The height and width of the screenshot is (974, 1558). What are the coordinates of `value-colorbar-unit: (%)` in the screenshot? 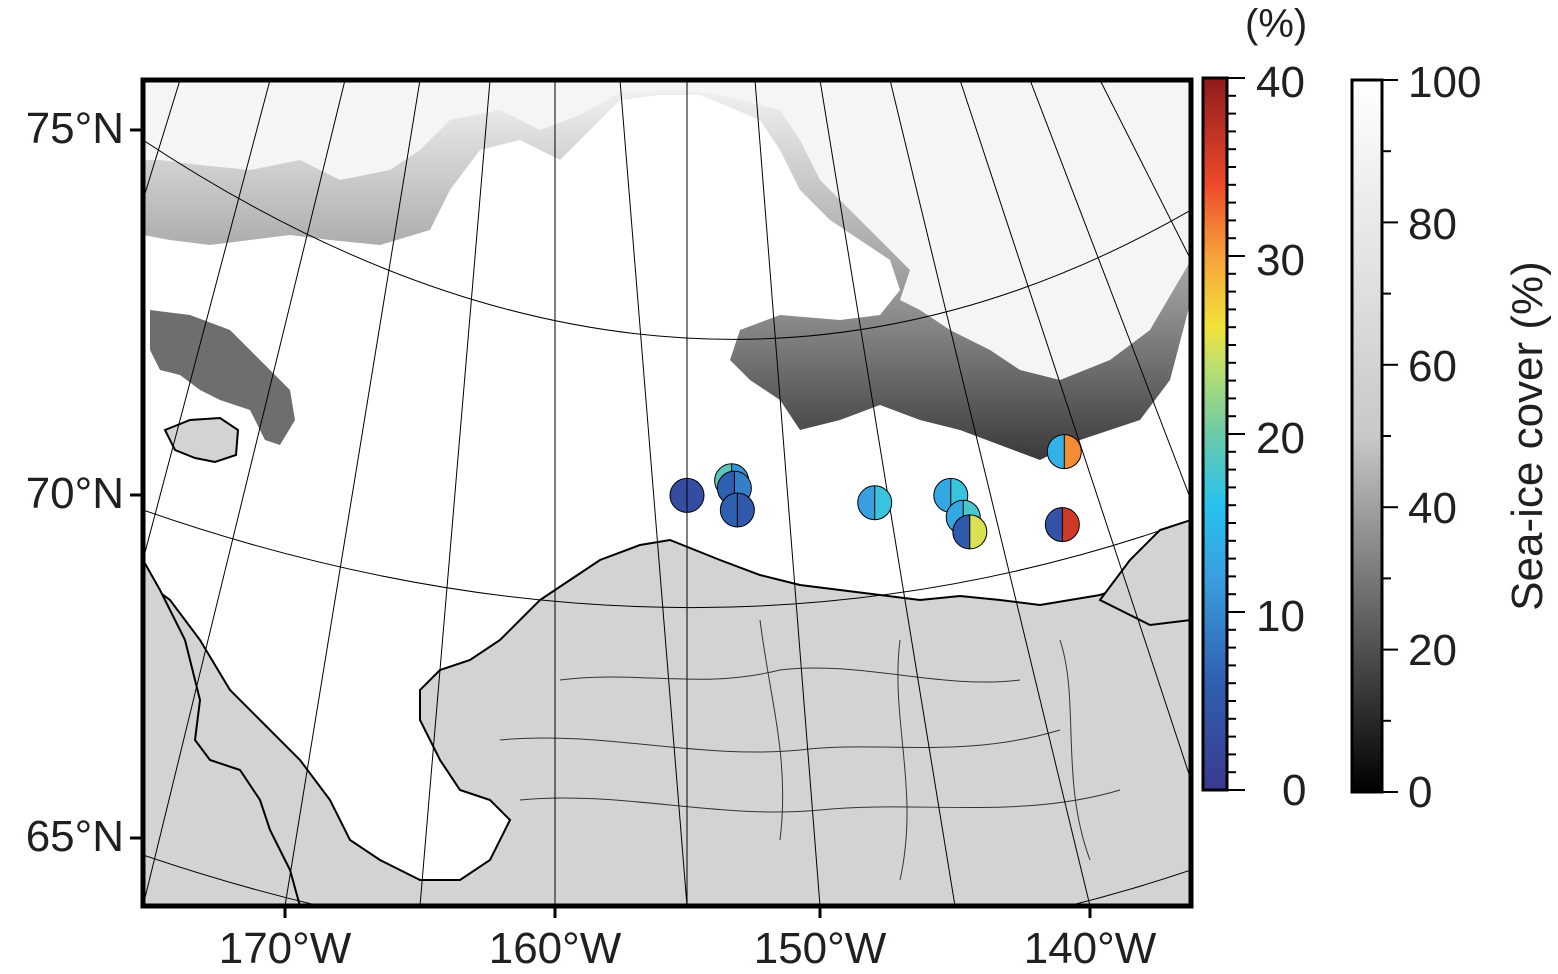 It's located at (1276, 24).